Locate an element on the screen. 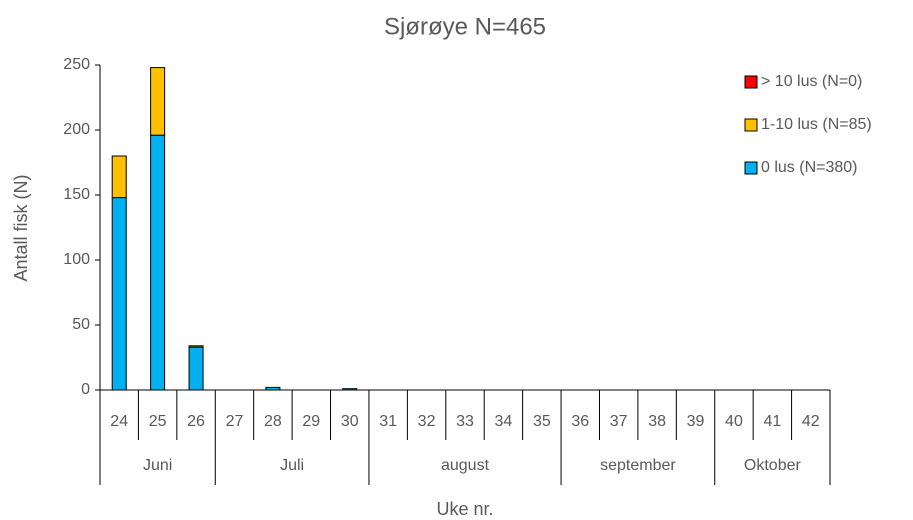 This screenshot has width=913, height=520. x-tick-label: 38 is located at coordinates (657, 421).